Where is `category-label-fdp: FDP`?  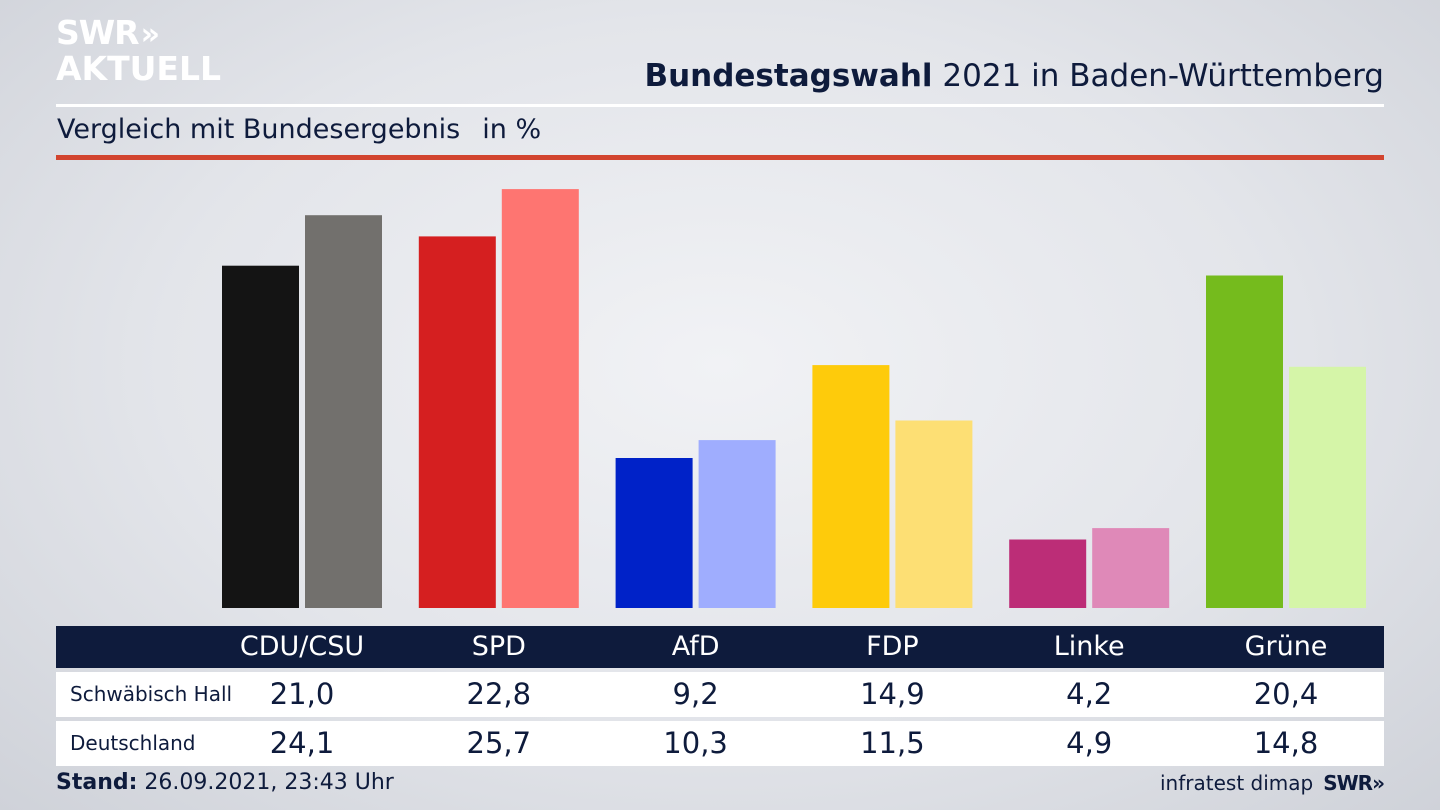 category-label-fdp: FDP is located at coordinates (892, 646).